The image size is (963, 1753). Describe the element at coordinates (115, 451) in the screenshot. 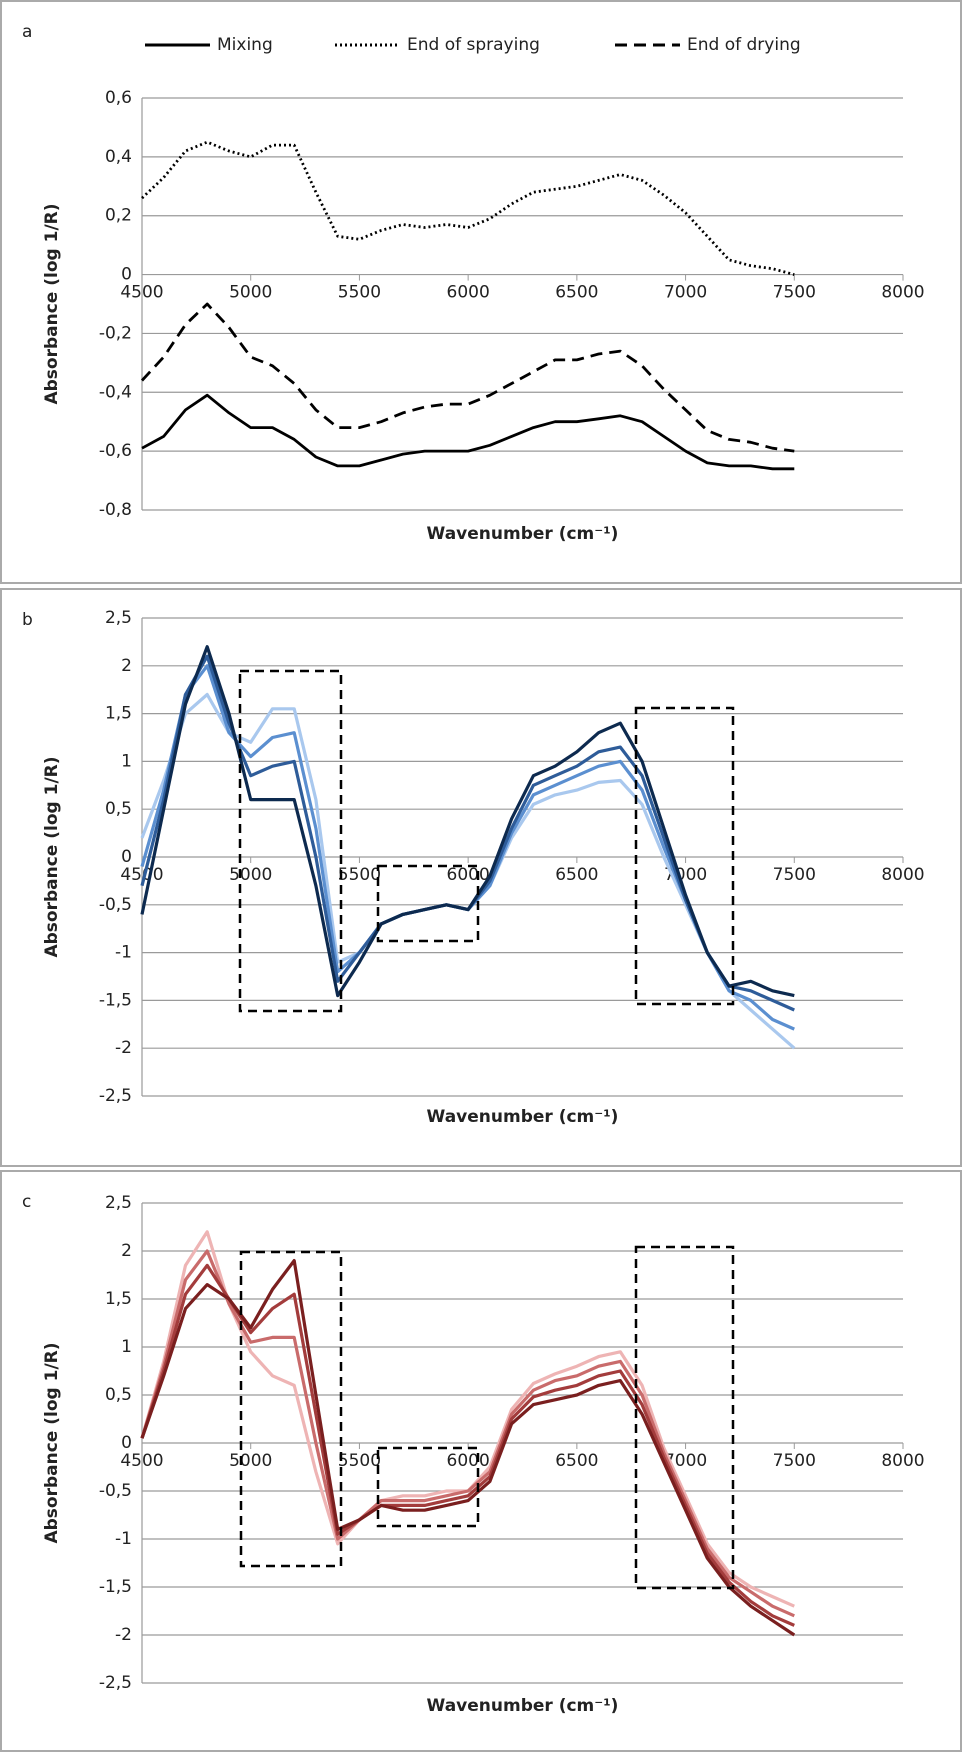

I see `y-tick-label: -0,6` at that location.